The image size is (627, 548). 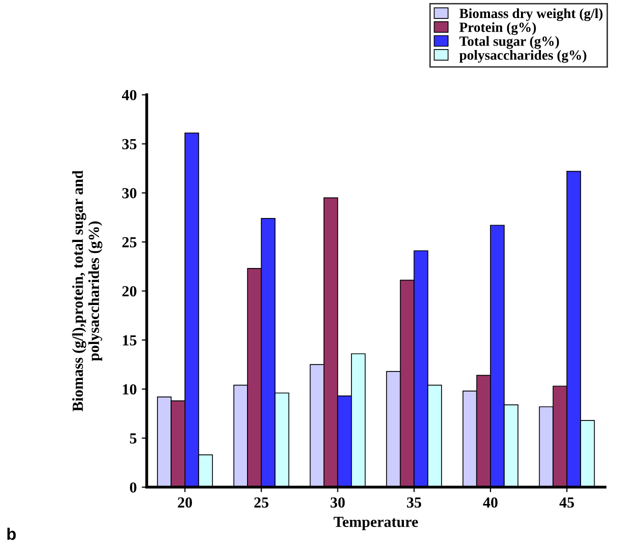 What do you see at coordinates (129, 389) in the screenshot?
I see `y-tick-label: 10` at bounding box center [129, 389].